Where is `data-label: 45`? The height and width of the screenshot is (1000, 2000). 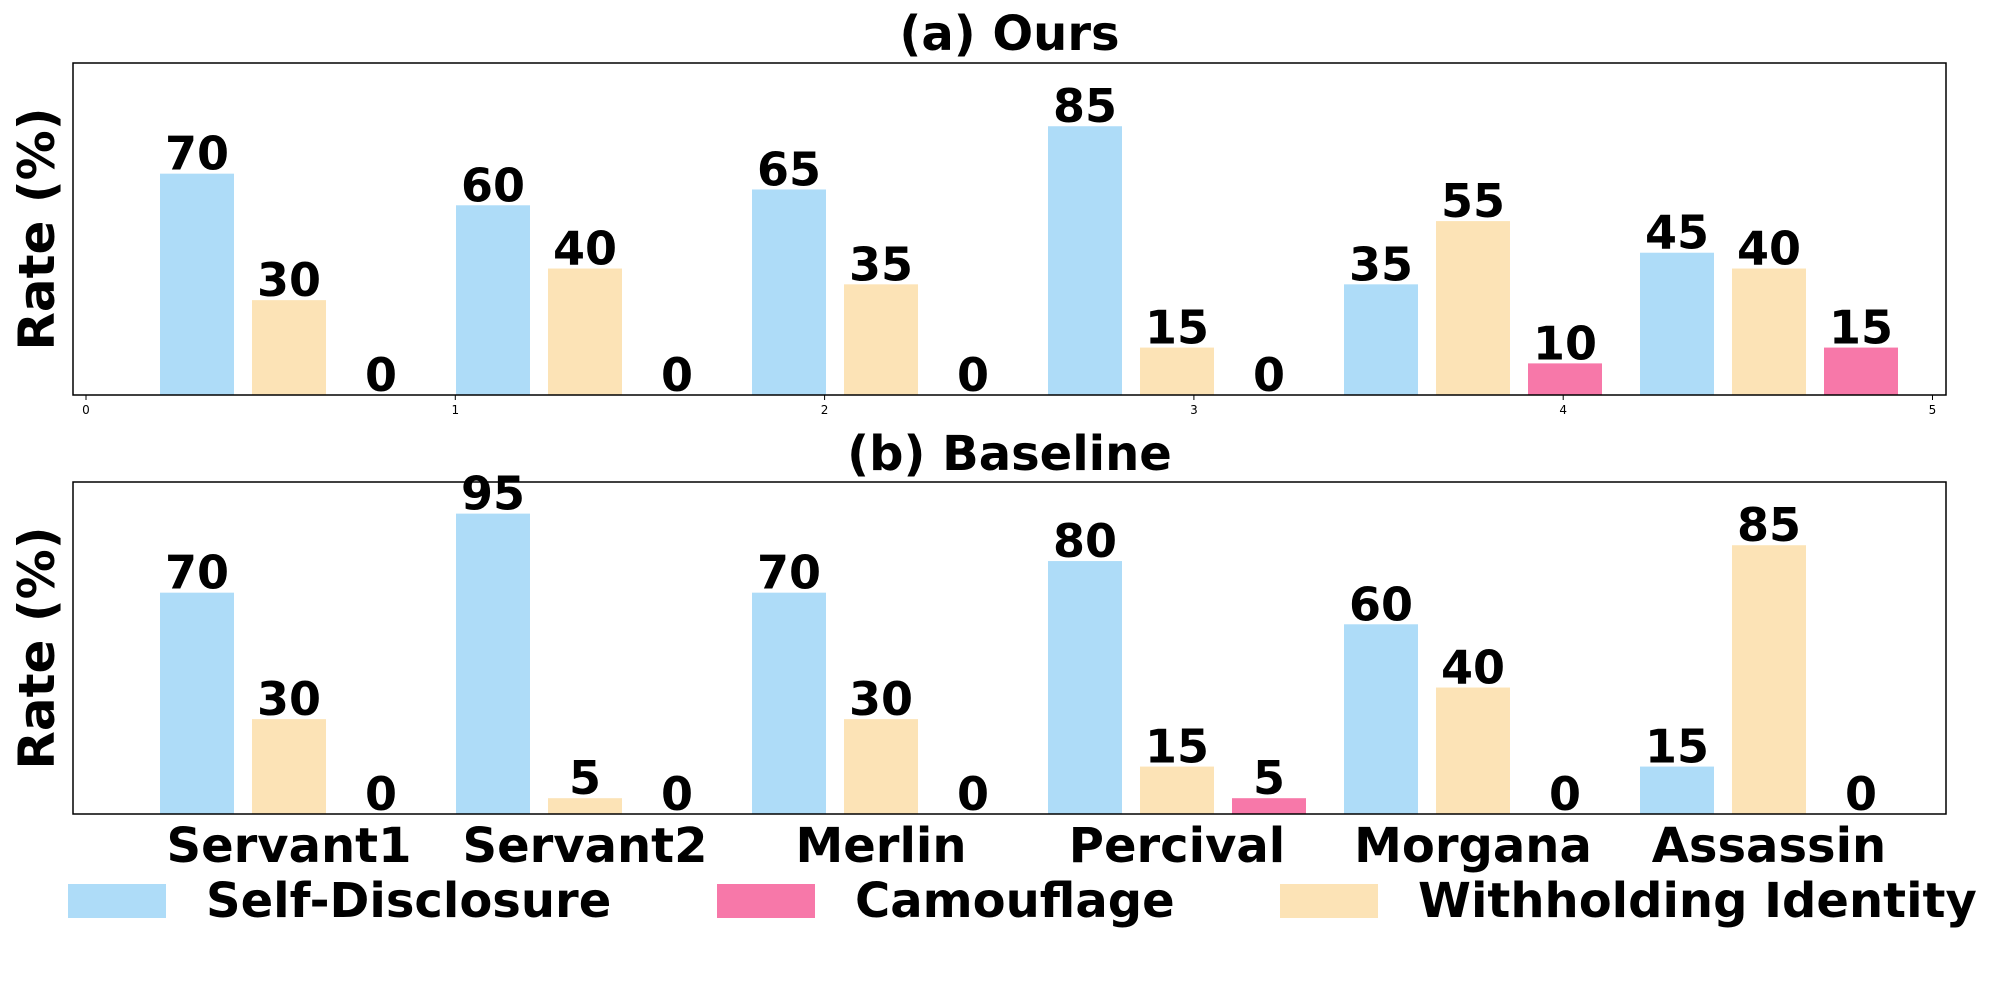
data-label: 45 is located at coordinates (1677, 233).